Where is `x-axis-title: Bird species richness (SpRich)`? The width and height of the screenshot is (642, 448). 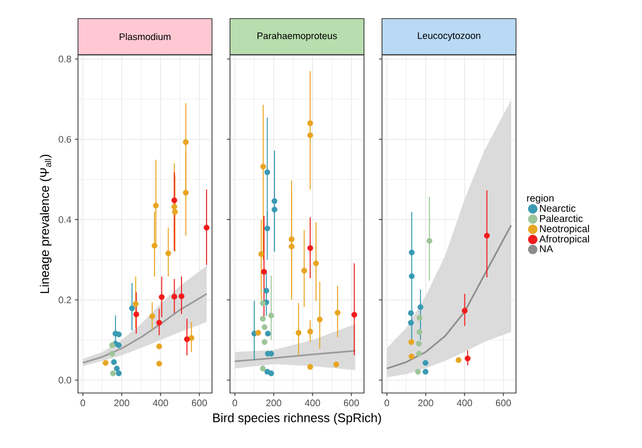 x-axis-title: Bird species richness (SpRich) is located at coordinates (297, 419).